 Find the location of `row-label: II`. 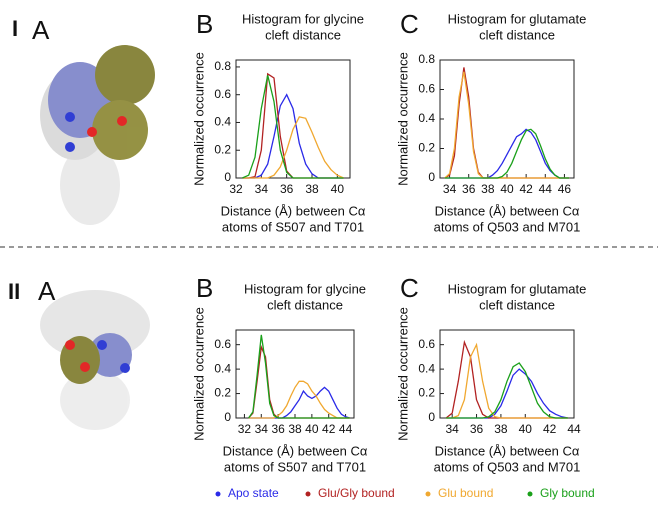

row-label: II is located at coordinates (14, 291).